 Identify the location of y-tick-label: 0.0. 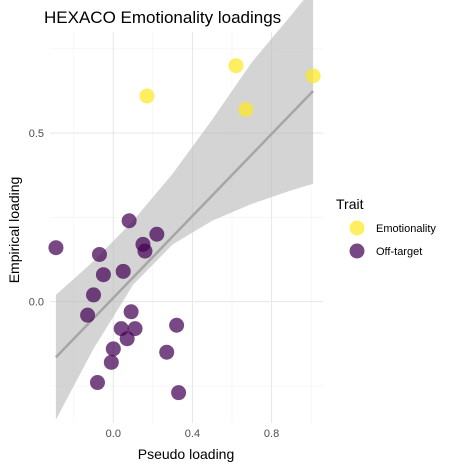
(36, 303).